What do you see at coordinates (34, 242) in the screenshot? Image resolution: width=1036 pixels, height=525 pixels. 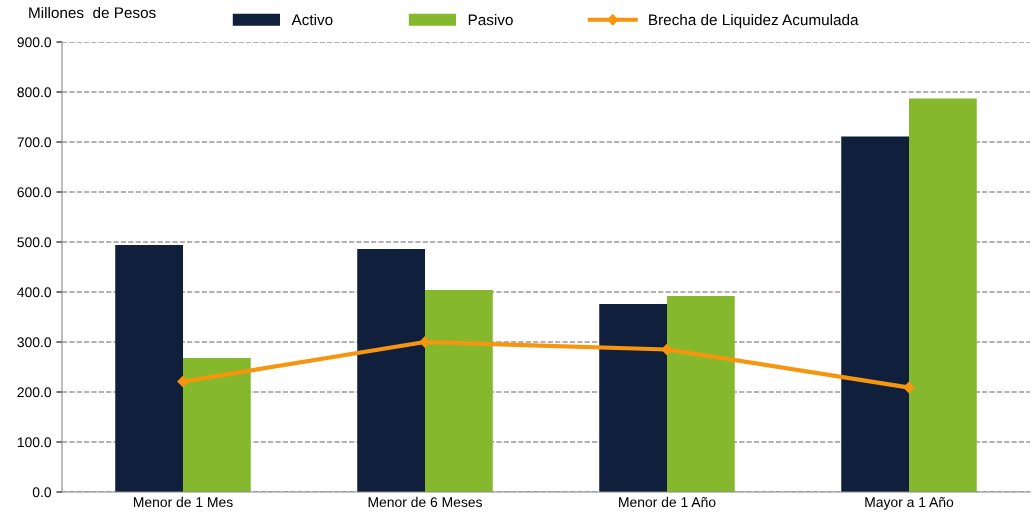 I see `y-tick-label: 500.0` at bounding box center [34, 242].